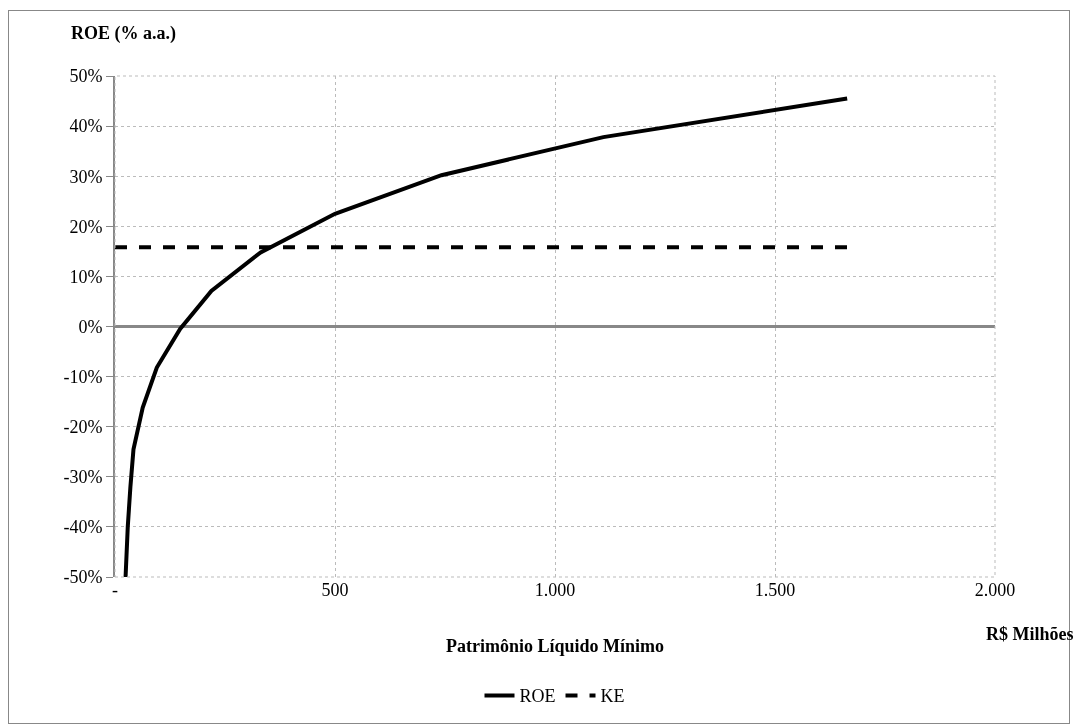  Describe the element at coordinates (612, 696) in the screenshot. I see `legend-label: KE` at that location.